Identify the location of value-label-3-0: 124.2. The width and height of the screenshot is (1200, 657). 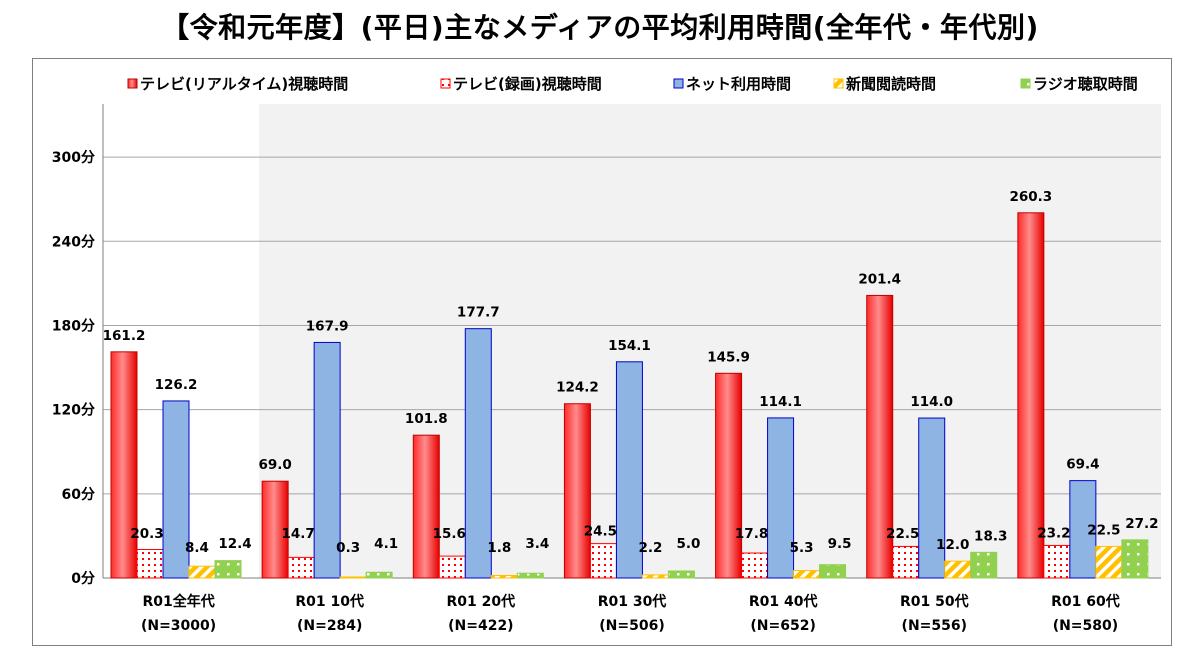
(577, 388).